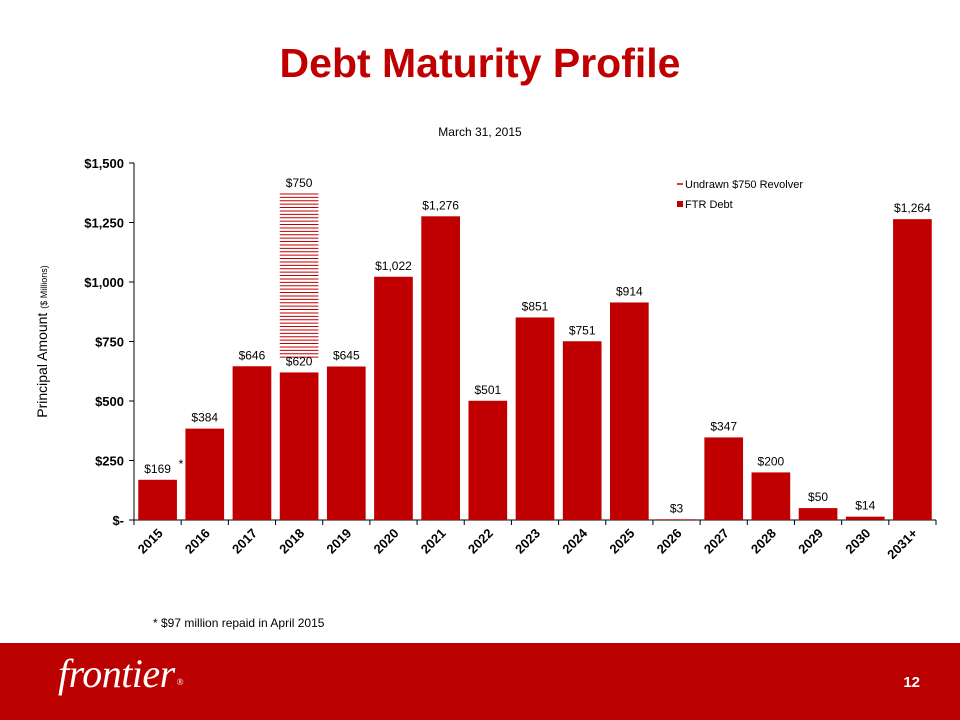 The height and width of the screenshot is (720, 960). What do you see at coordinates (104, 282) in the screenshot?
I see `y-tick-label: $1,000` at bounding box center [104, 282].